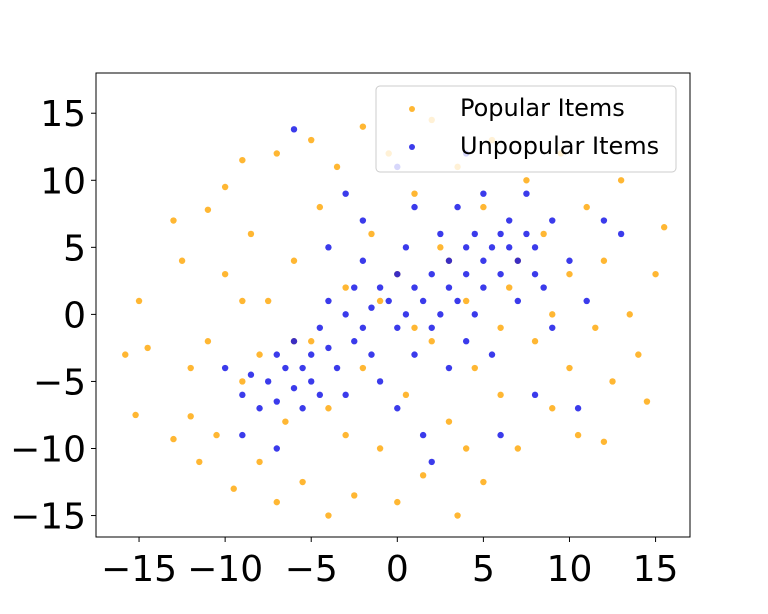 The width and height of the screenshot is (768, 614). Describe the element at coordinates (542, 108) in the screenshot. I see `legend-label: Popular Items` at that location.